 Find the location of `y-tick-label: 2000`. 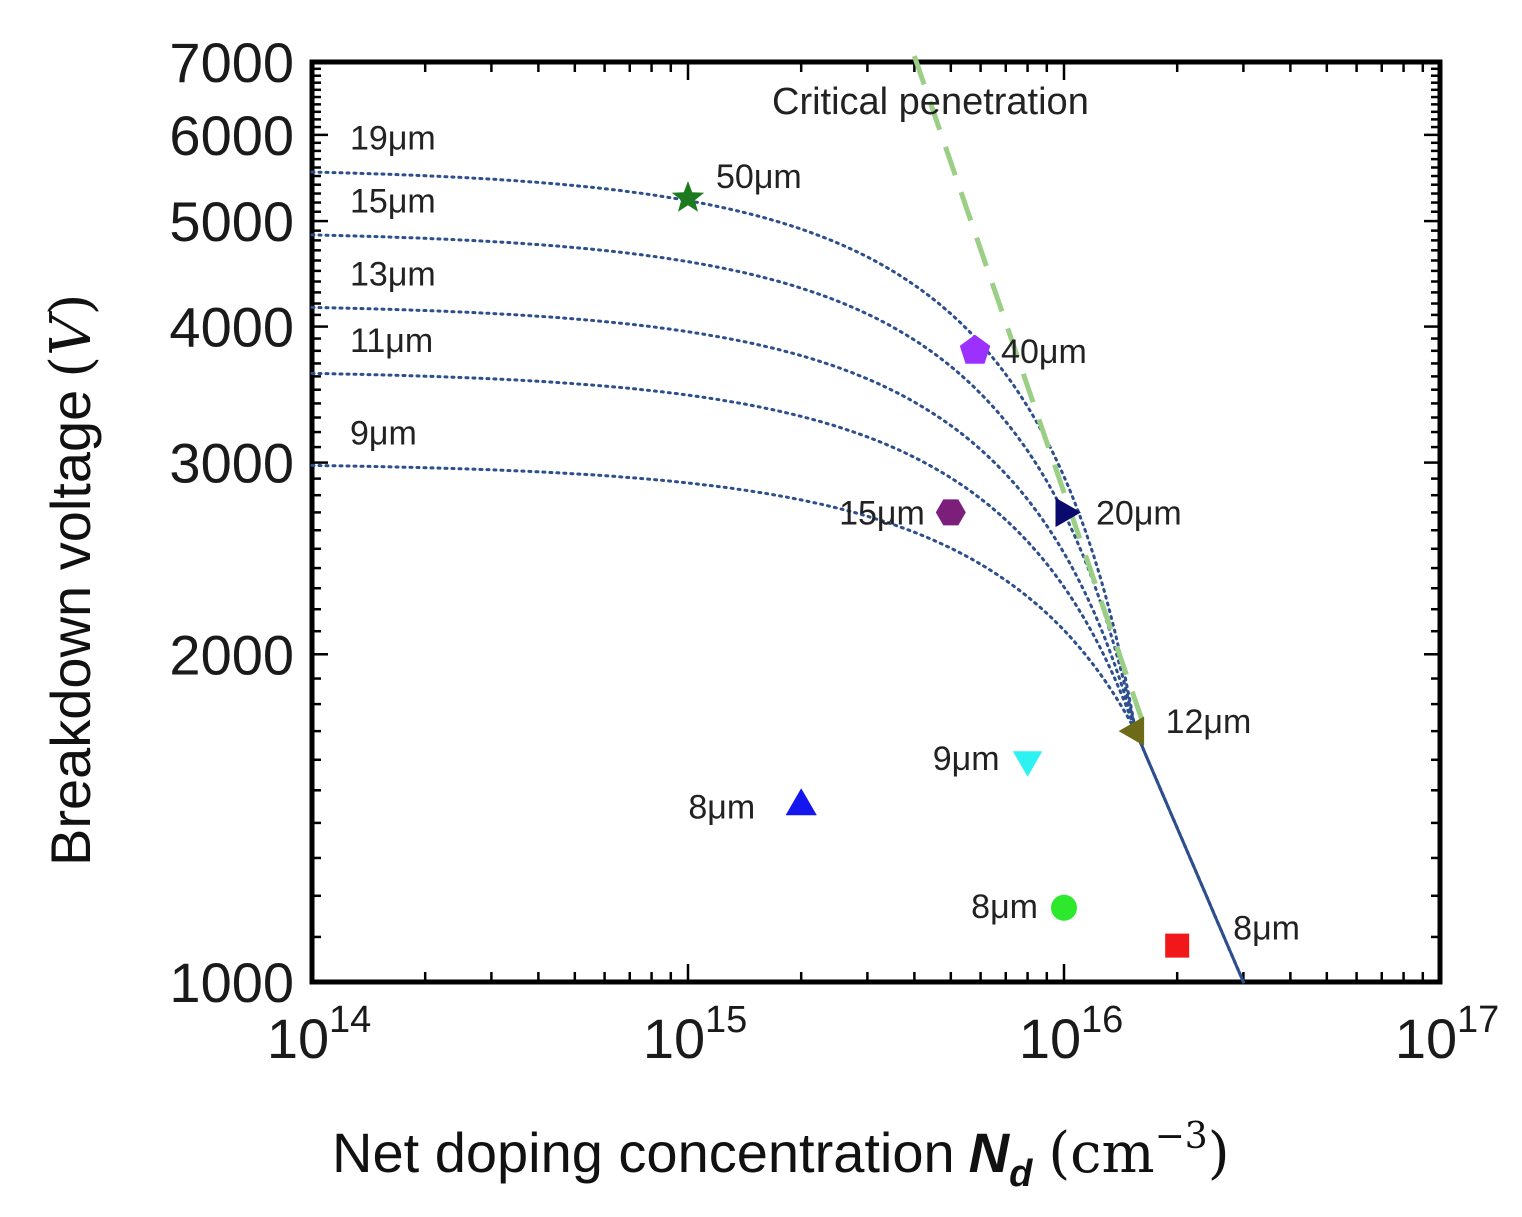

y-tick-label: 2000 is located at coordinates (231, 654).